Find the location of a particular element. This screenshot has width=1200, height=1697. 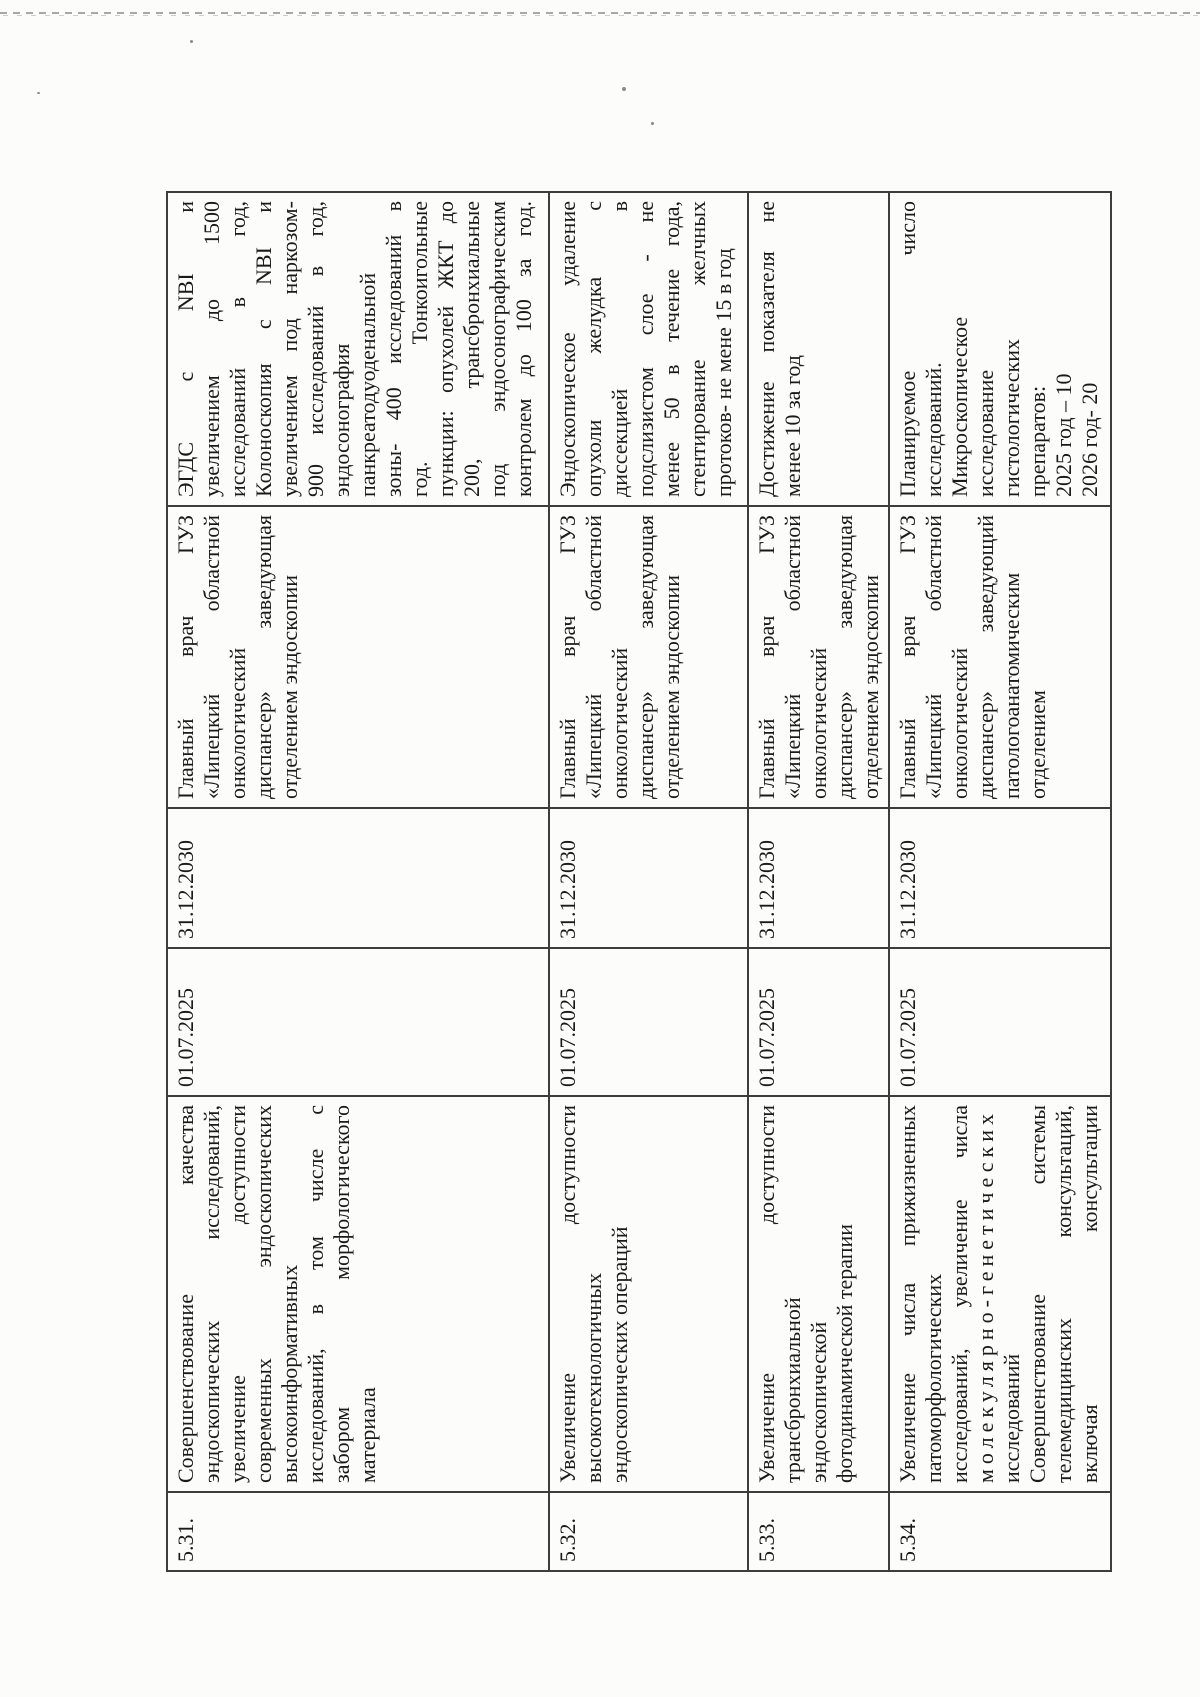

text-line: гистологических is located at coordinates (1011, 418).